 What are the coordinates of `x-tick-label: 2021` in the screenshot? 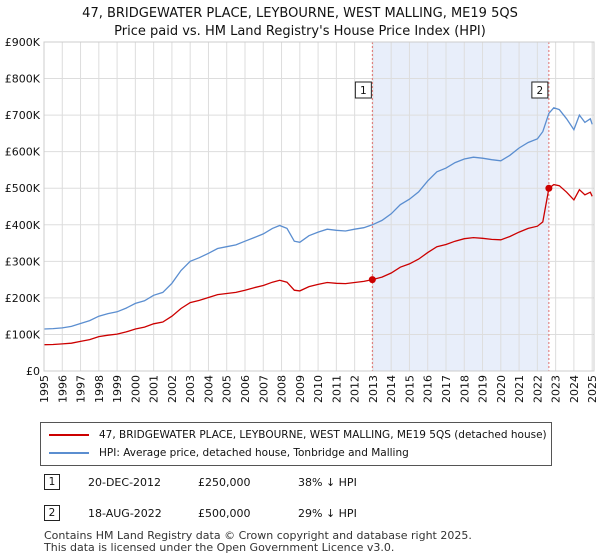 It's located at (519, 389).